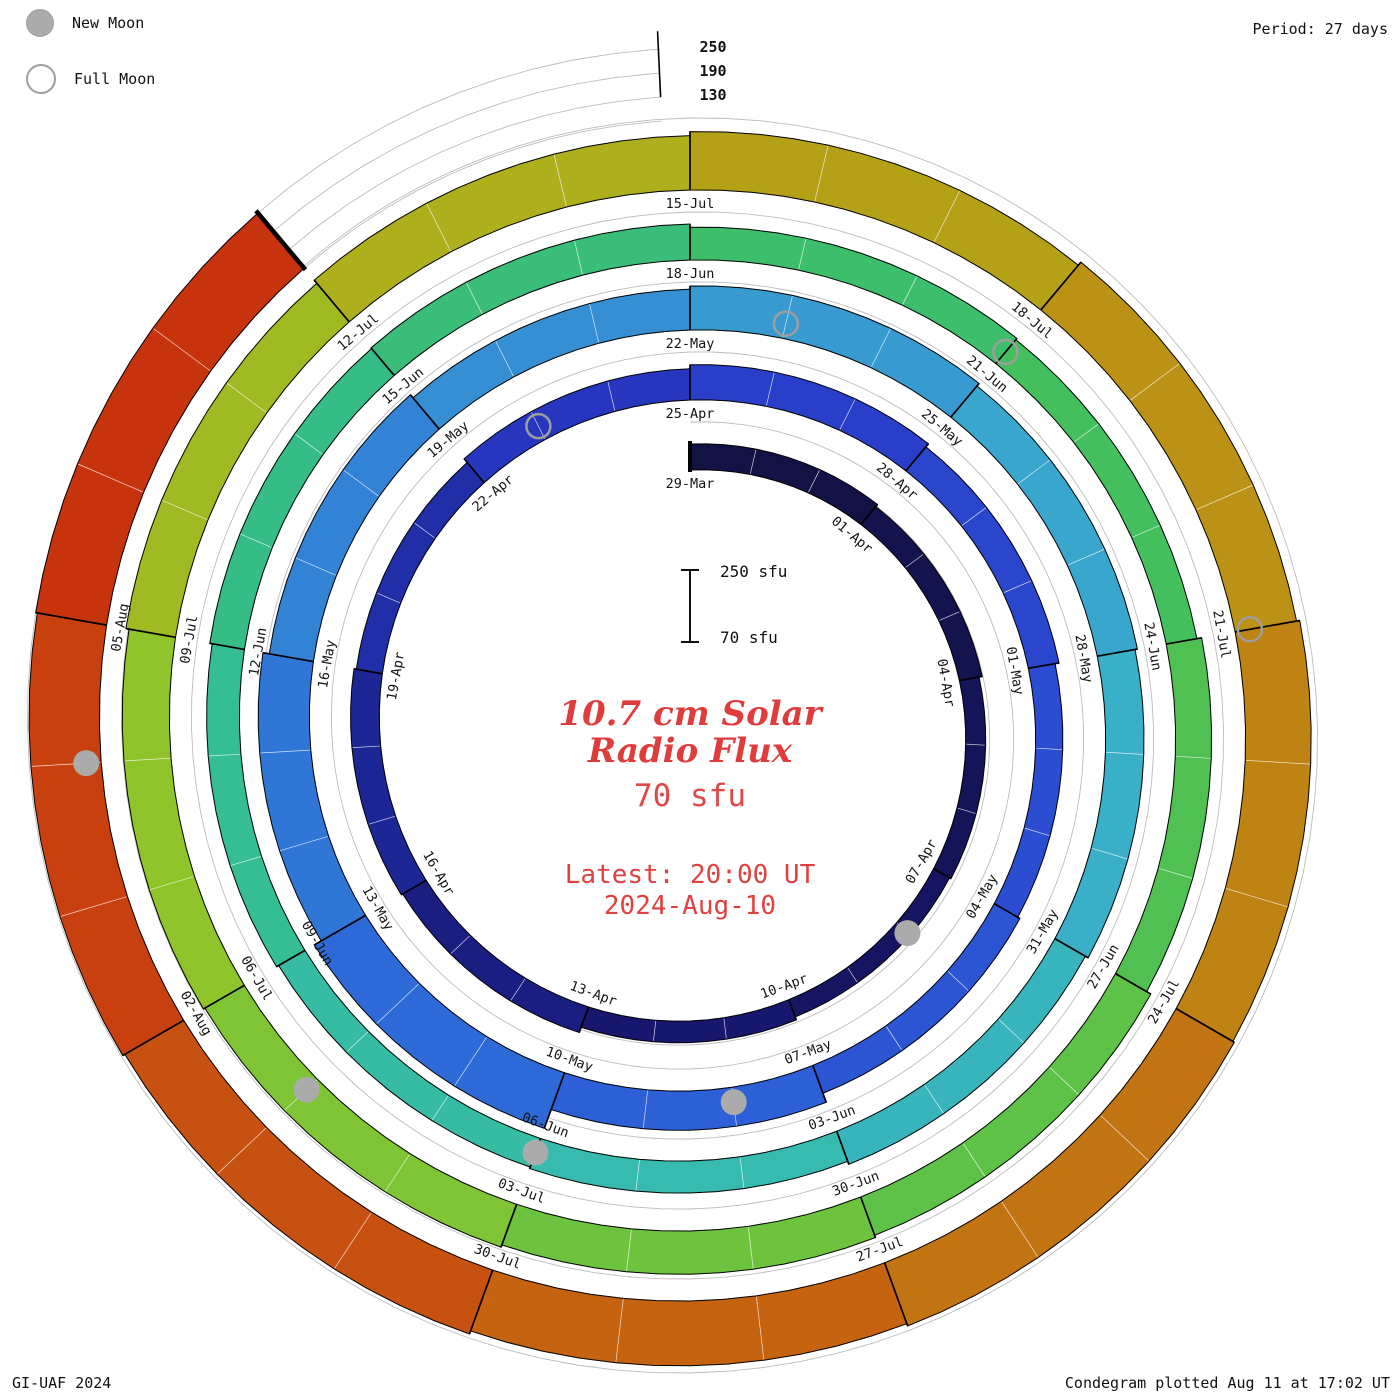 The width and height of the screenshot is (1400, 1400). Describe the element at coordinates (40, 23) in the screenshot. I see `new-moon-icon` at that location.